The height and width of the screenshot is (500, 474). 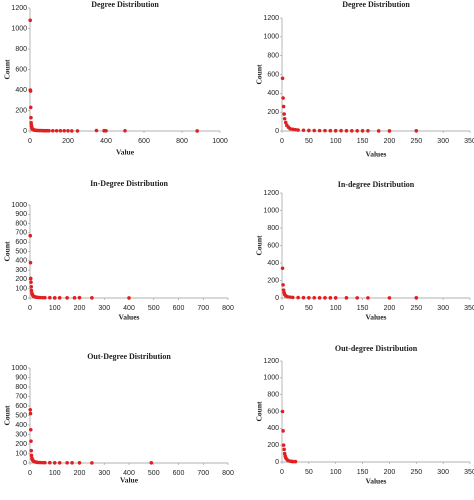 What do you see at coordinates (363, 308) in the screenshot?
I see `x-tick-label: 150` at bounding box center [363, 308].